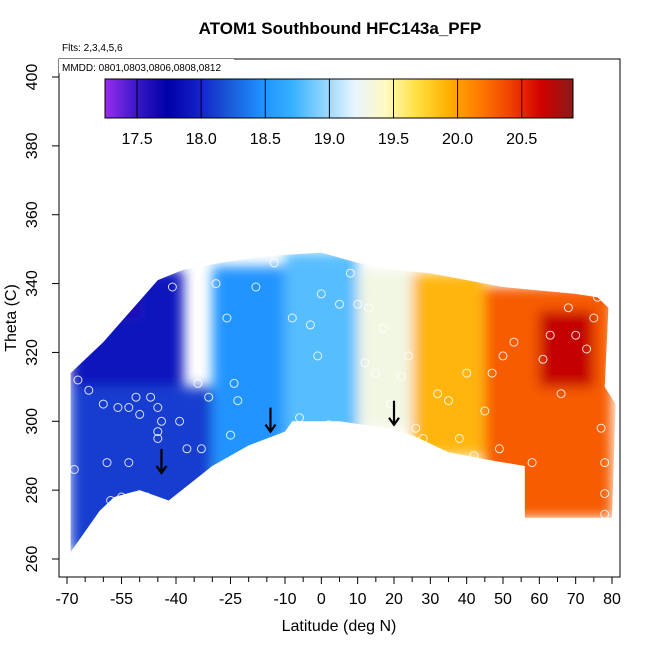 This screenshot has width=650, height=650. What do you see at coordinates (32, 214) in the screenshot?
I see `y-tick-label: 360` at bounding box center [32, 214].